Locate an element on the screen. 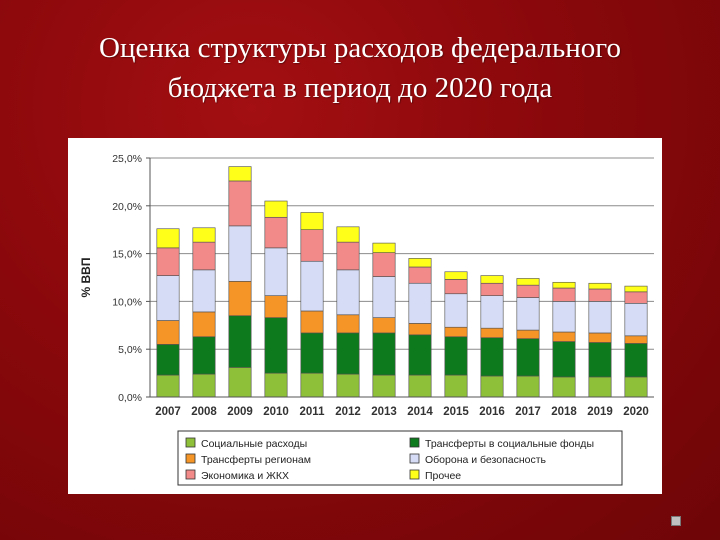 This screenshot has height=540, width=720. slide-corner-marker is located at coordinates (676, 521).